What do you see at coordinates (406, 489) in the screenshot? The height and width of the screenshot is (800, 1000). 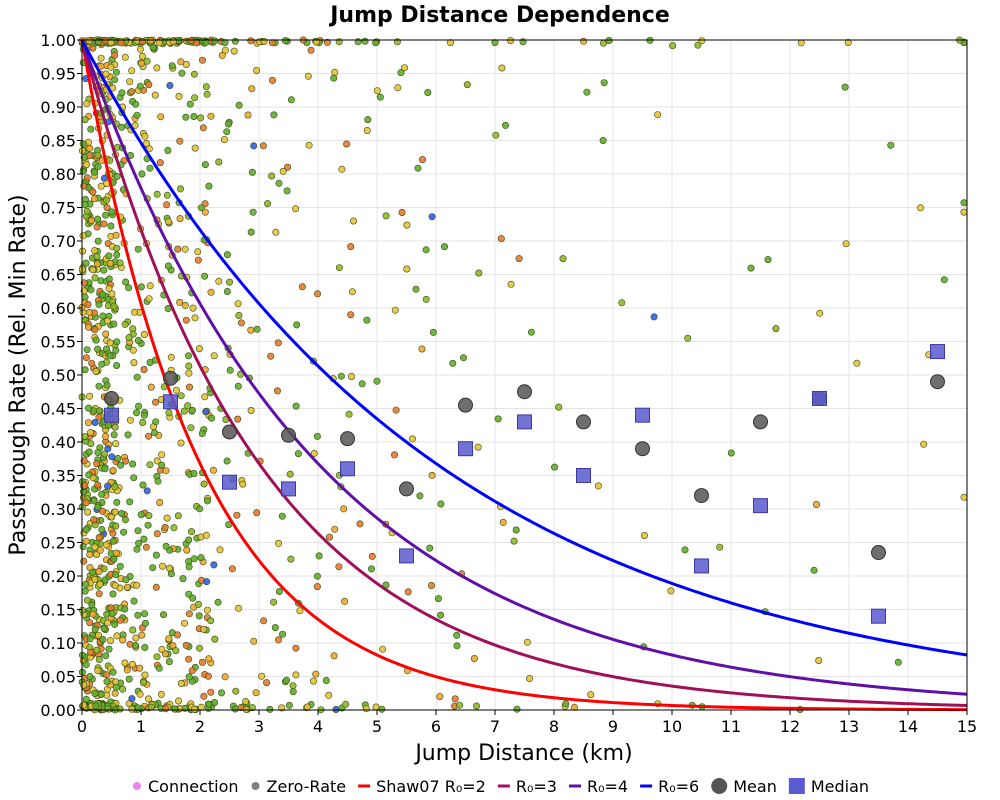 I see `mean-marker` at bounding box center [406, 489].